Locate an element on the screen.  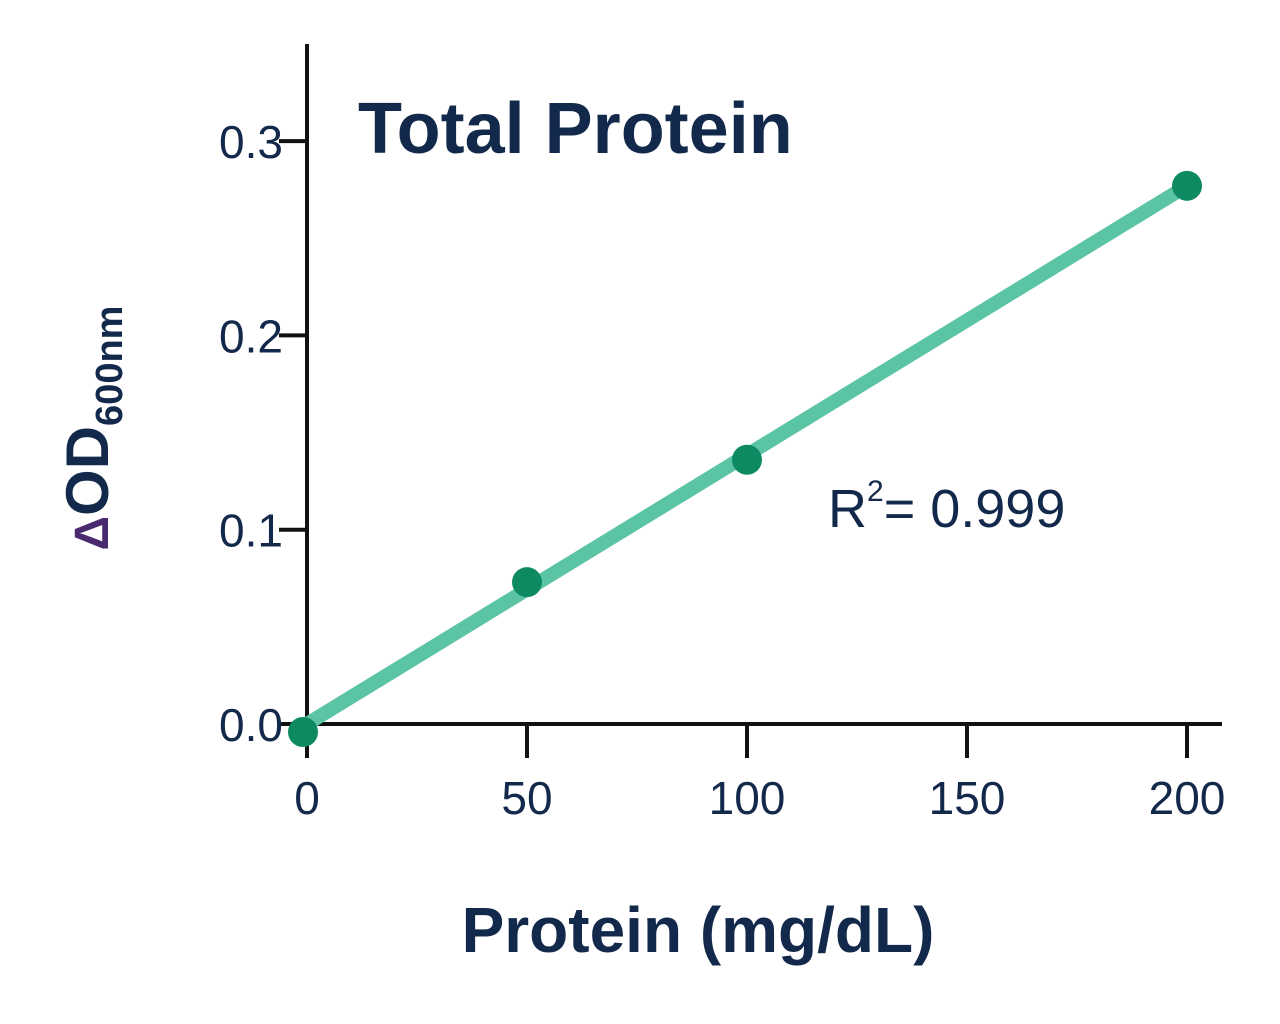
chart-title: Total Protein is located at coordinates (575, 129).